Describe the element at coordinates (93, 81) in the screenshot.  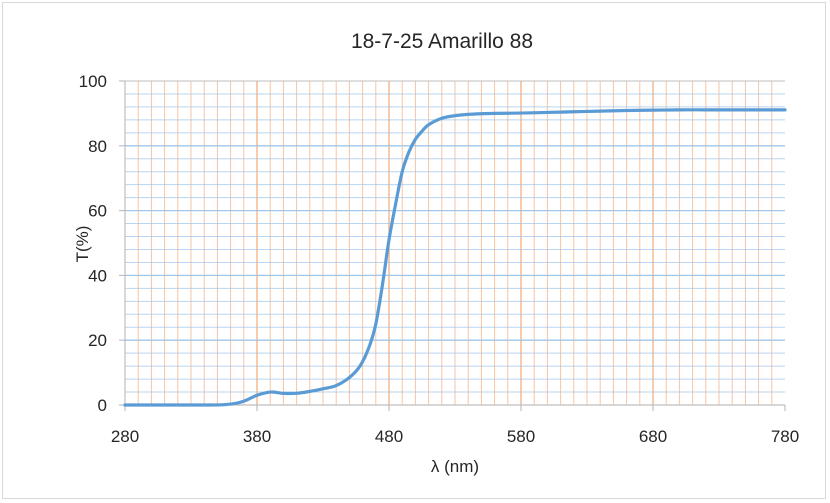
I see `y-tick-label: 100` at that location.